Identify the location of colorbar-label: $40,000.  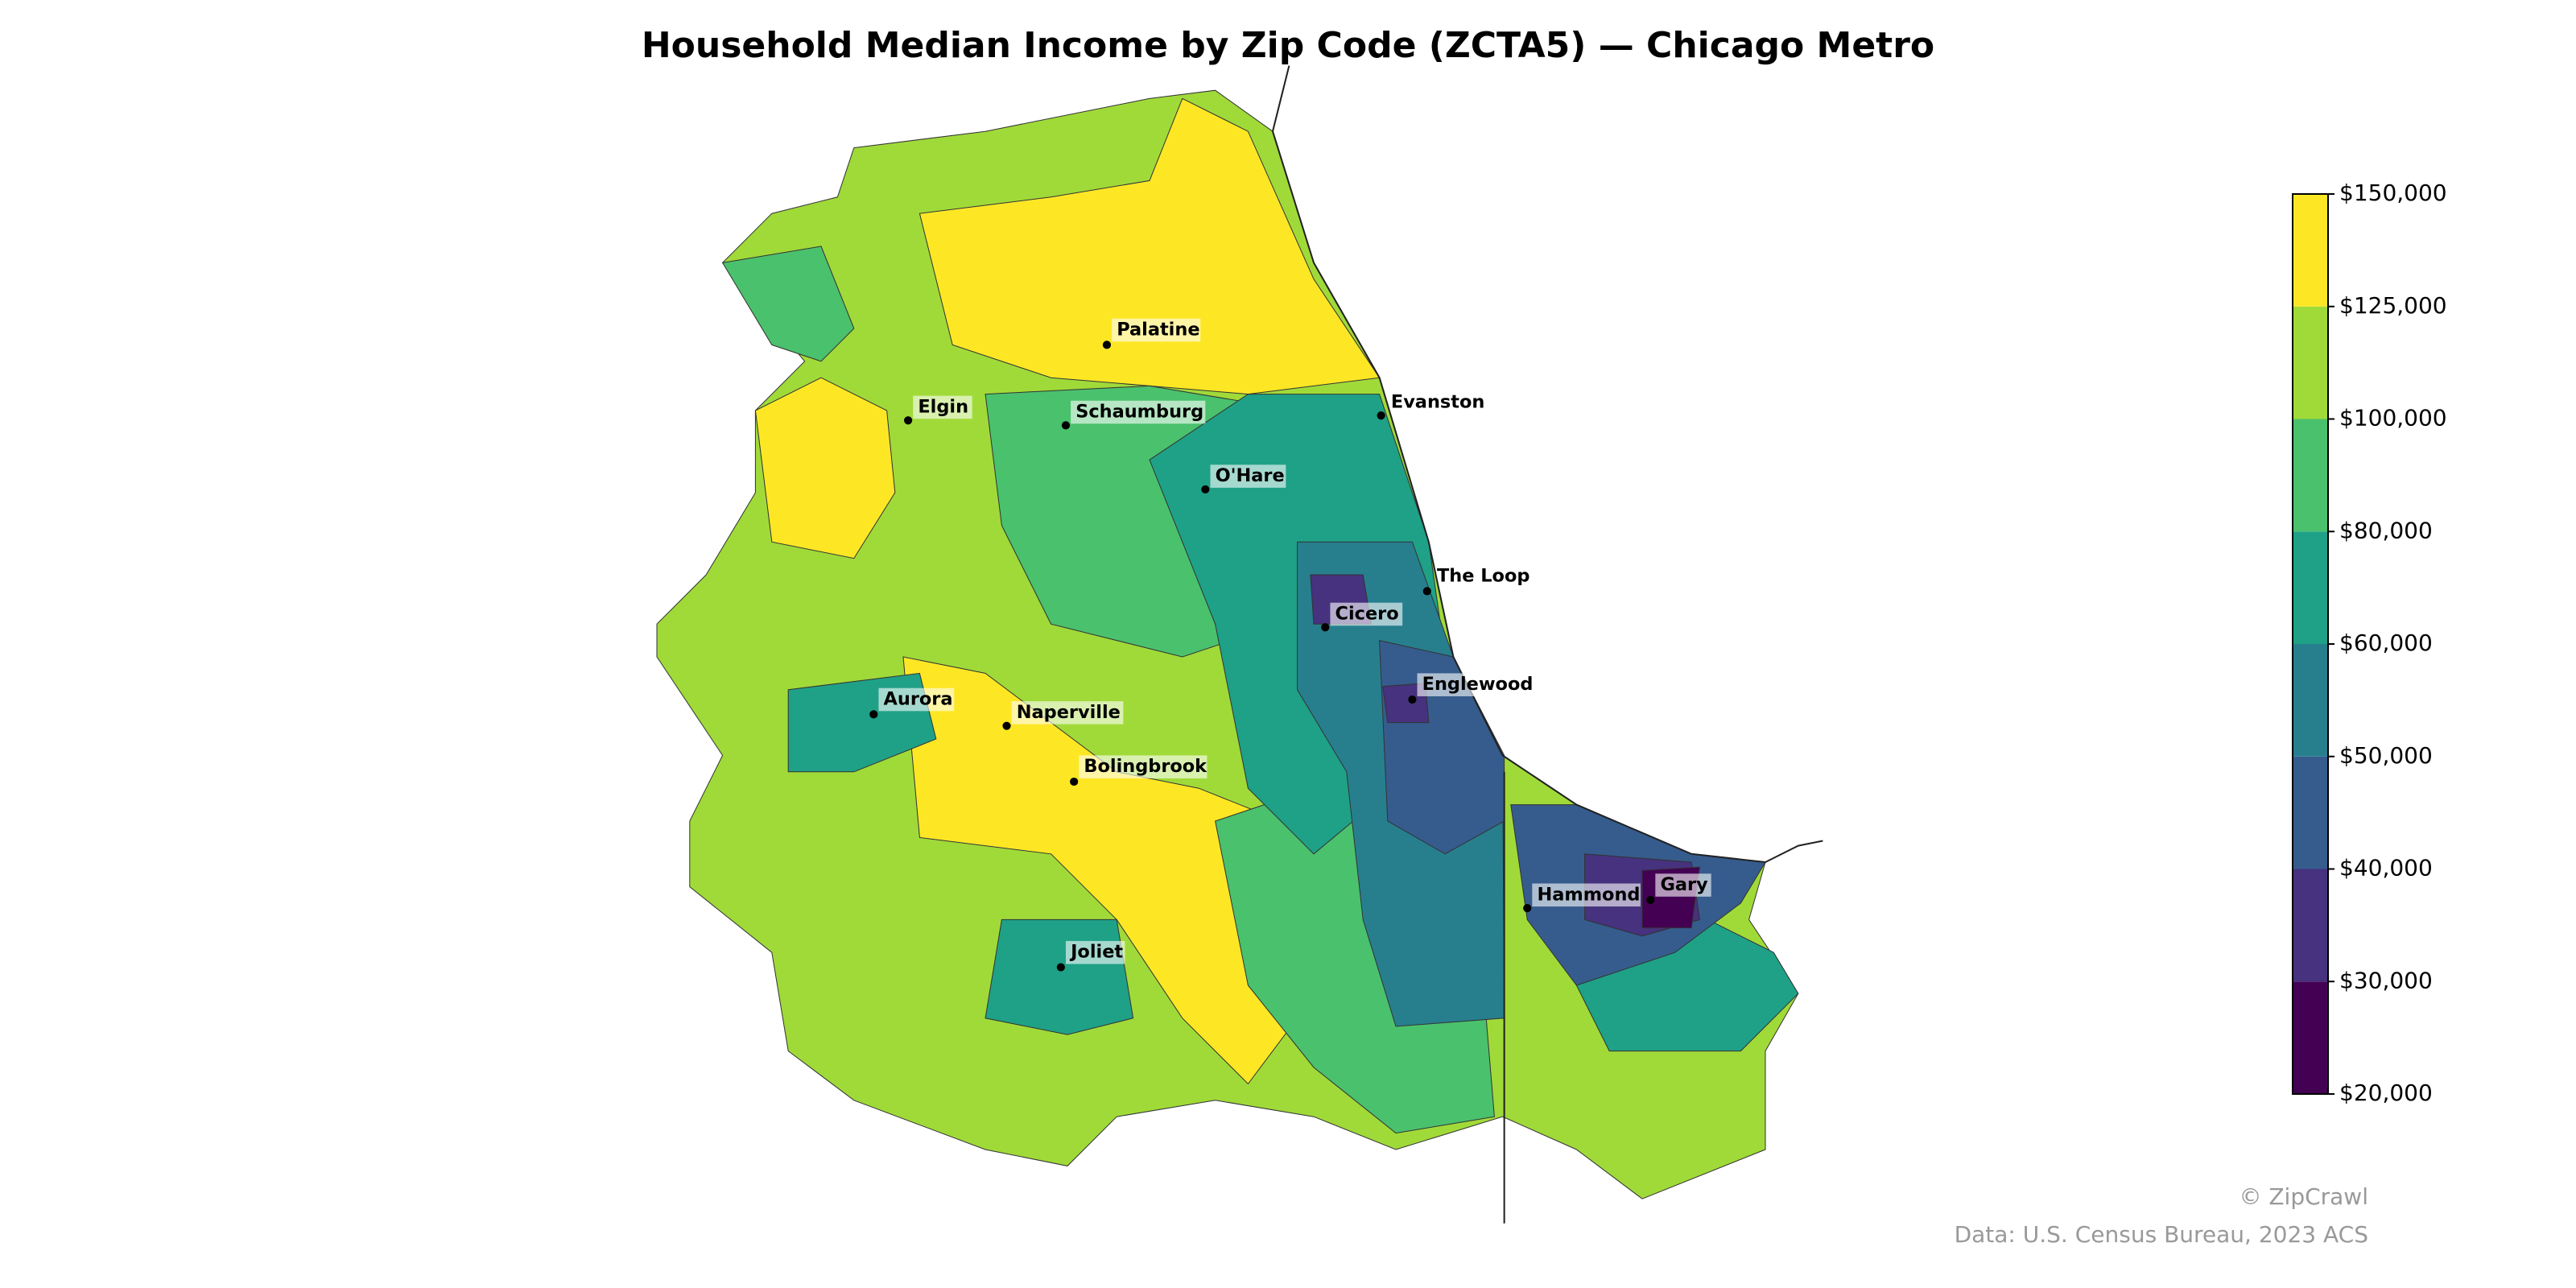
(2386, 868).